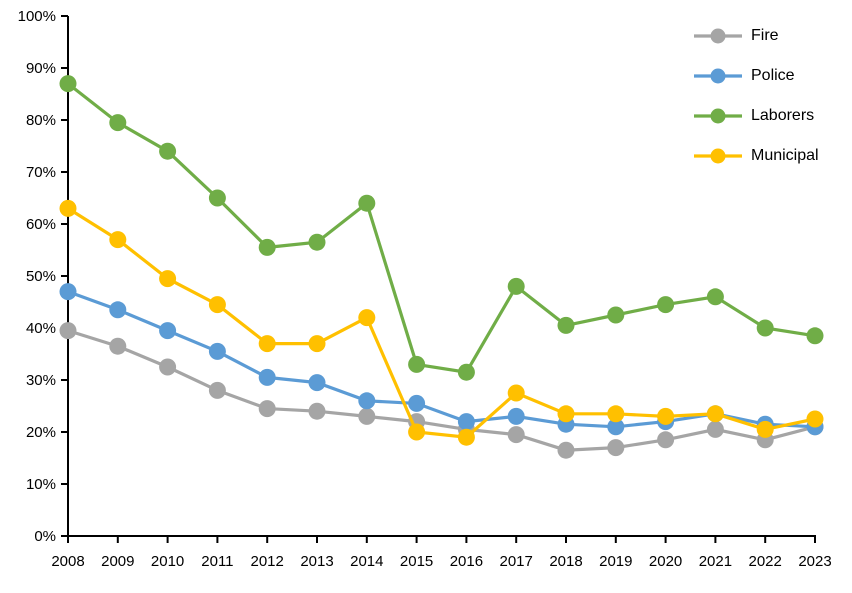  What do you see at coordinates (616, 448) in the screenshot?
I see `data-point-fire-2019` at bounding box center [616, 448].